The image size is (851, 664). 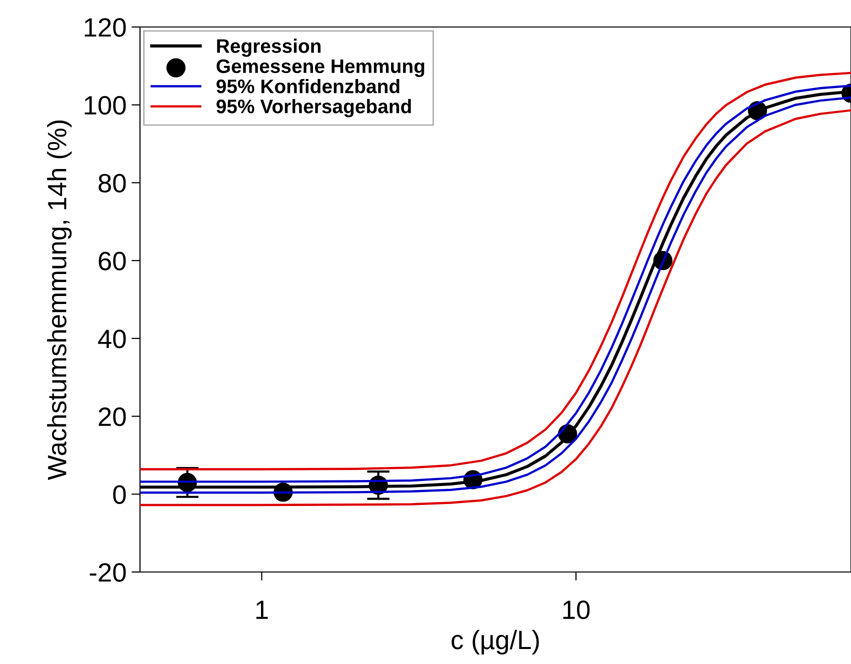 What do you see at coordinates (119, 494) in the screenshot?
I see `y-tick-label: 0` at bounding box center [119, 494].